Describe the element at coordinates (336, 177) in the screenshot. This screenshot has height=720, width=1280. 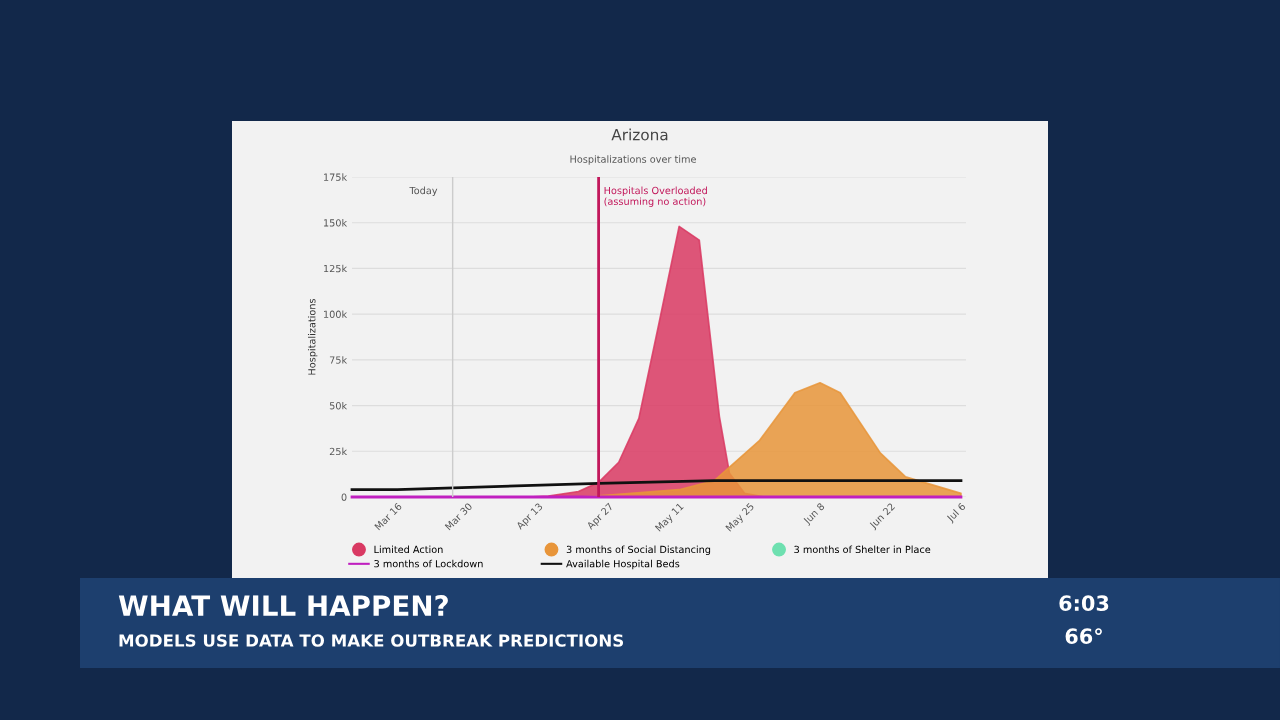
I see `y-tick-label: 175k` at that location.